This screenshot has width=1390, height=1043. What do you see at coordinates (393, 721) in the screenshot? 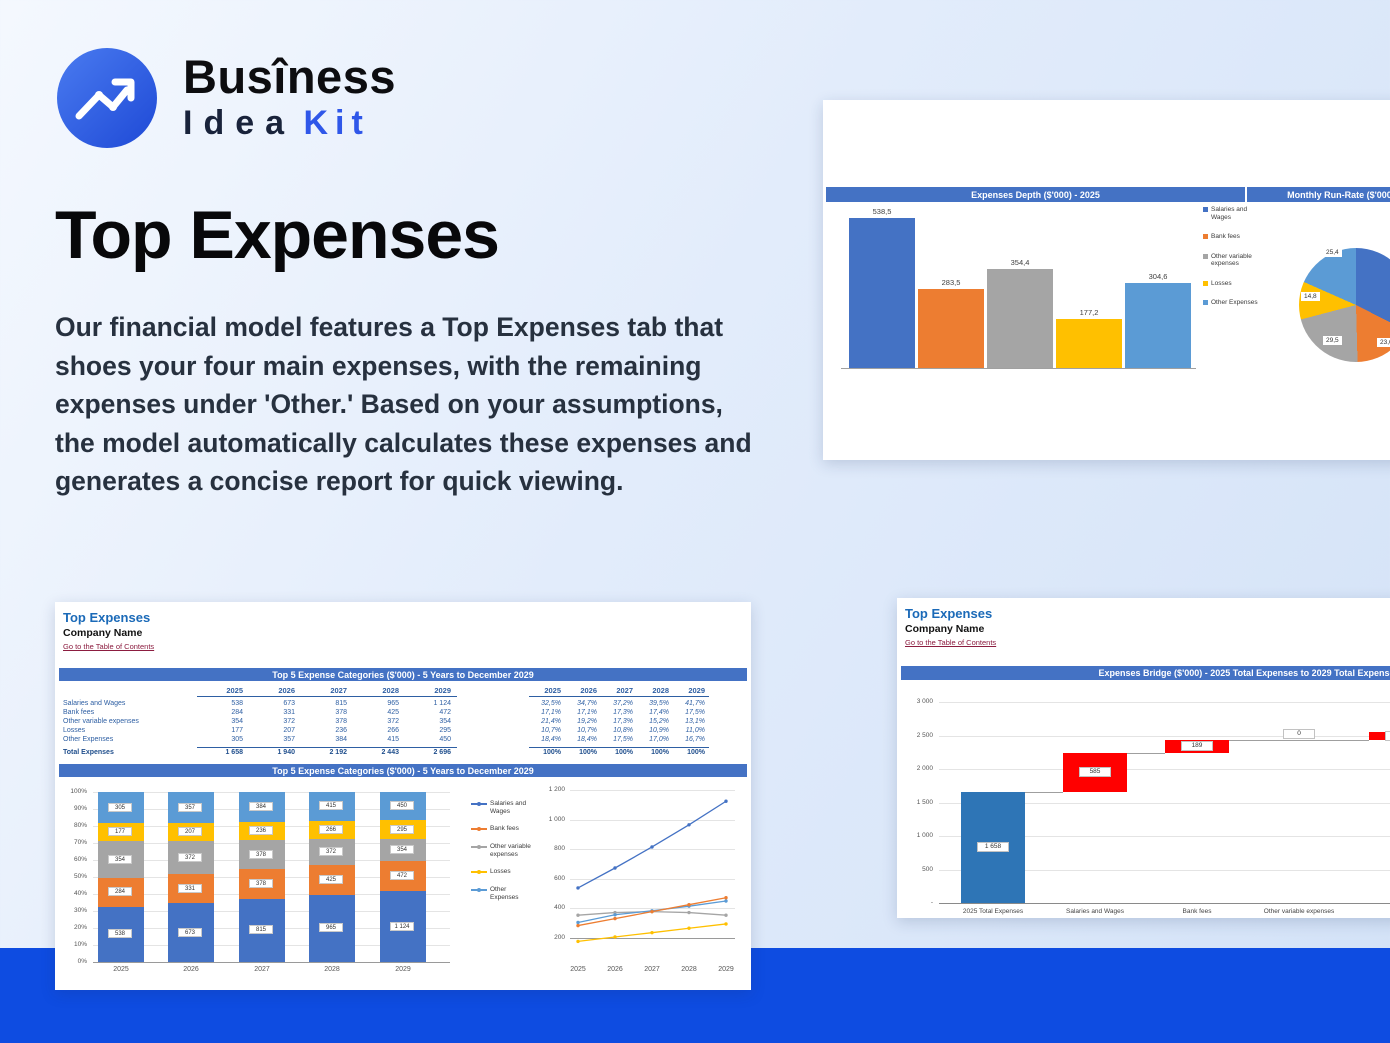
I see `table-cell: 372` at bounding box center [393, 721].